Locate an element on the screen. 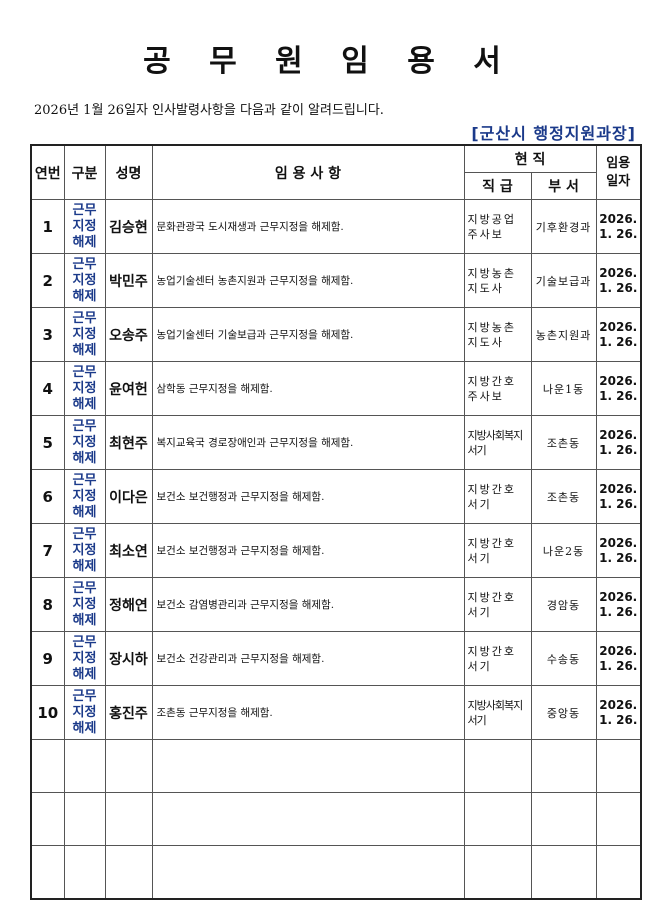 Image resolution: width=658 pixels, height=910 pixels. row-department: 농촌지원과 is located at coordinates (563, 334).